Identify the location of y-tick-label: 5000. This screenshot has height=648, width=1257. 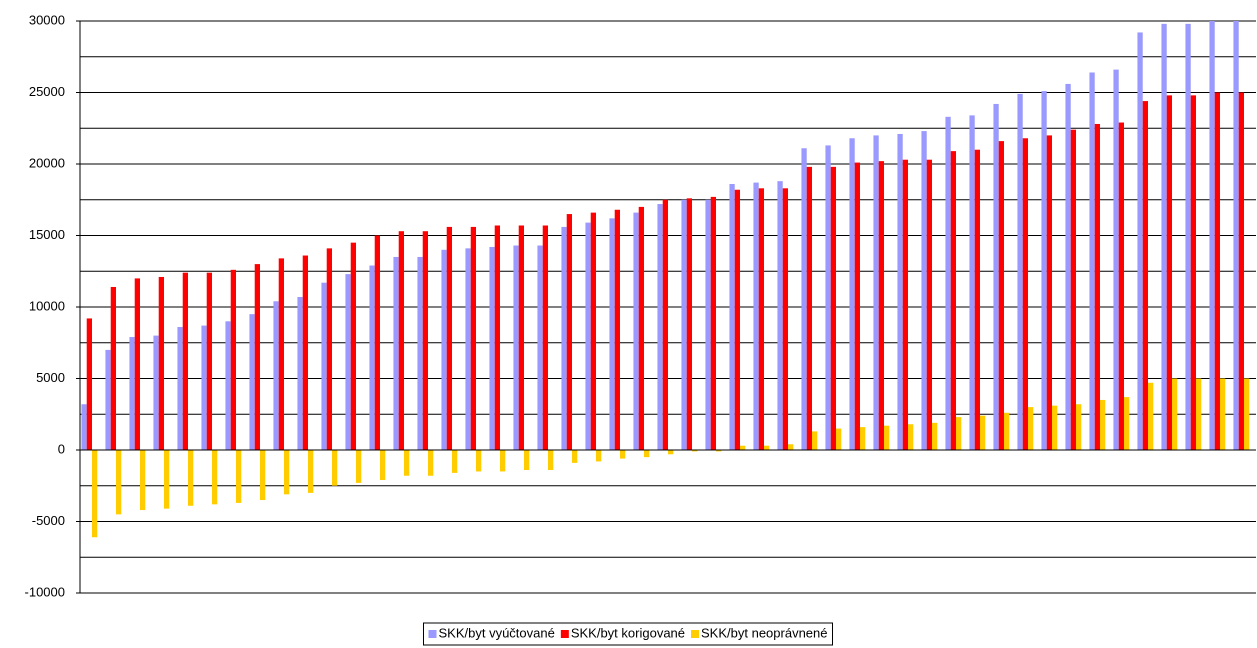
(50, 377).